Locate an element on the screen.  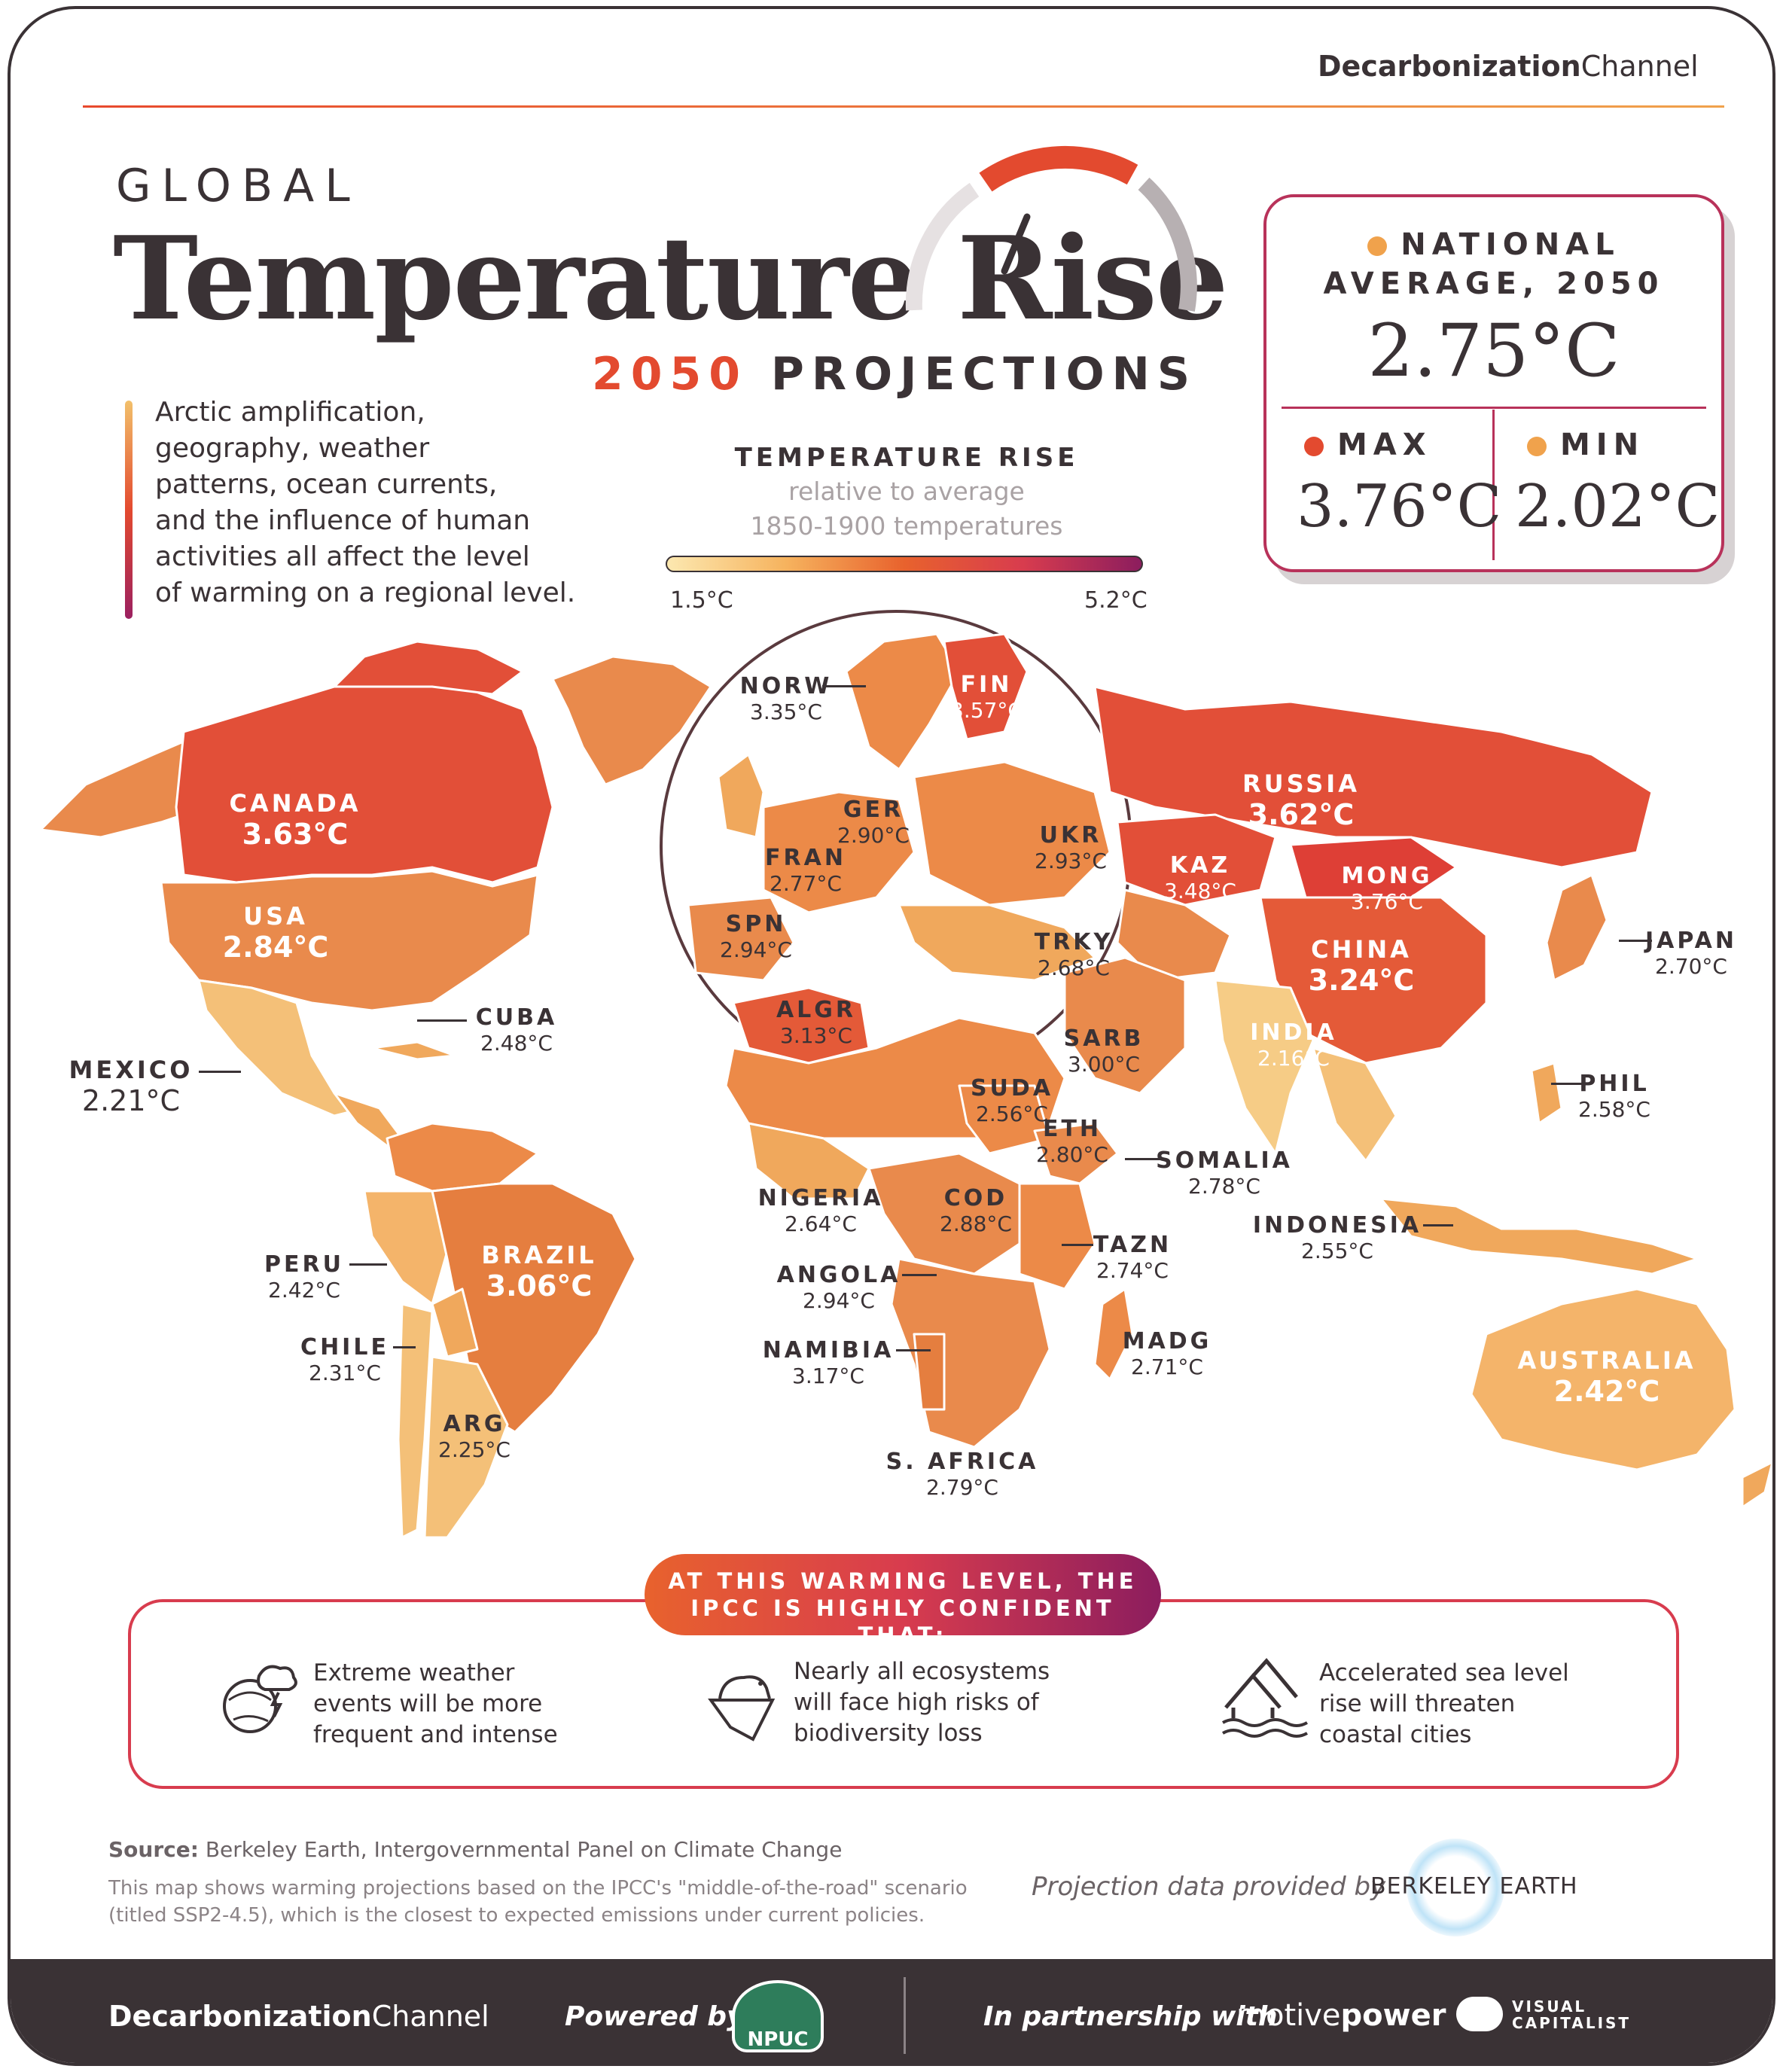
region-japan is located at coordinates (1576, 927).